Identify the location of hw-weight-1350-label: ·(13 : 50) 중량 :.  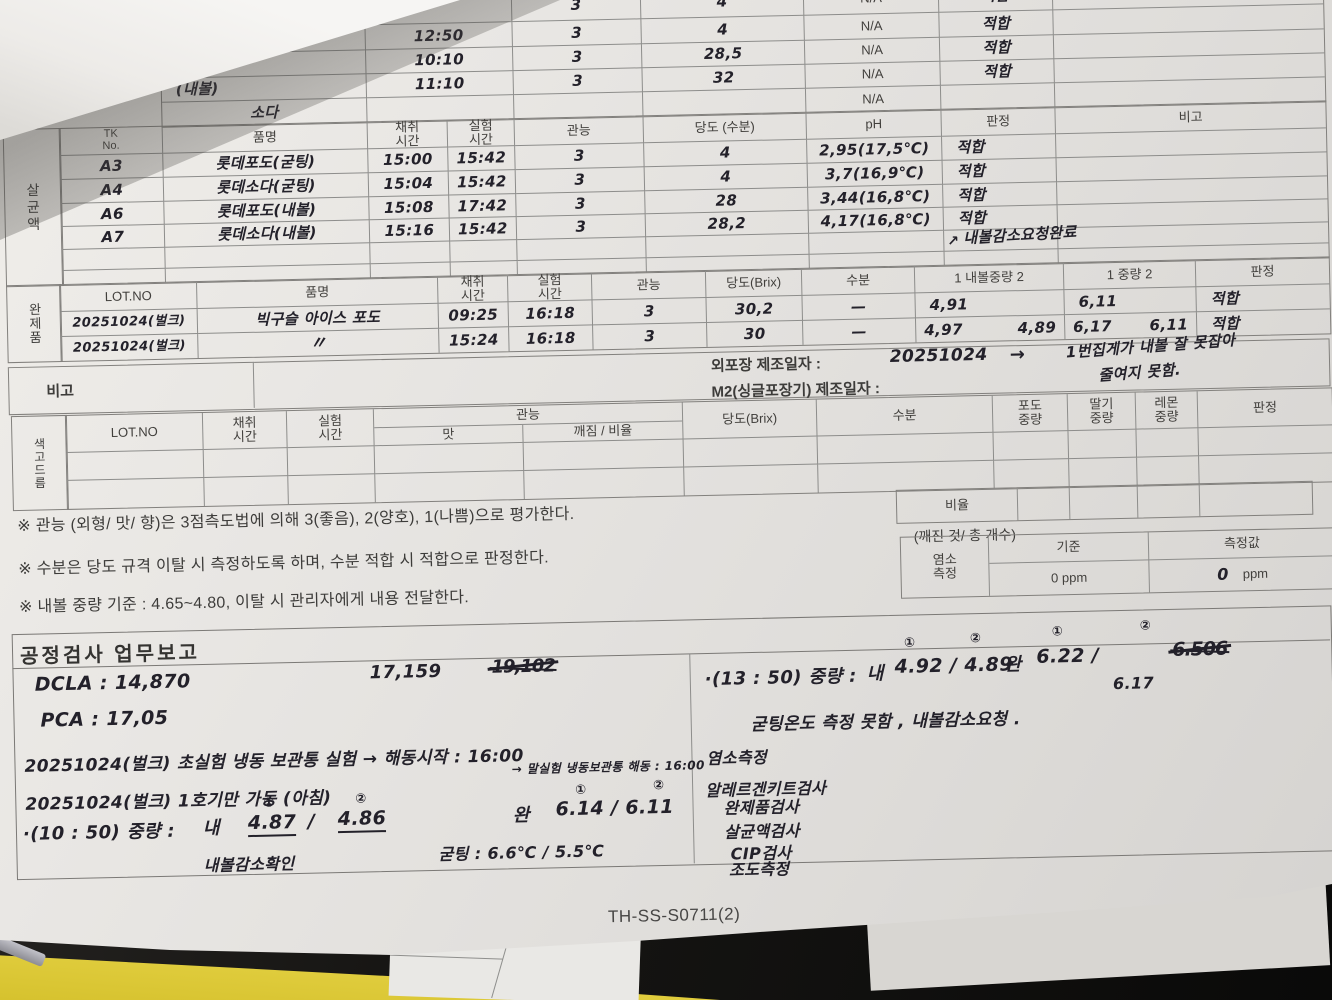
(780, 678).